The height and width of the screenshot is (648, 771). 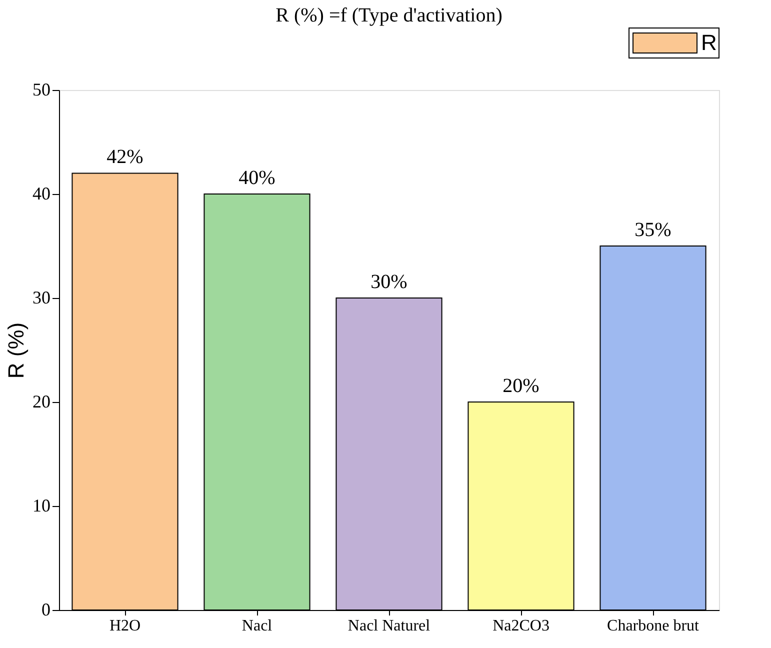 I want to click on y-tick-label: 40, so click(x=41, y=194).